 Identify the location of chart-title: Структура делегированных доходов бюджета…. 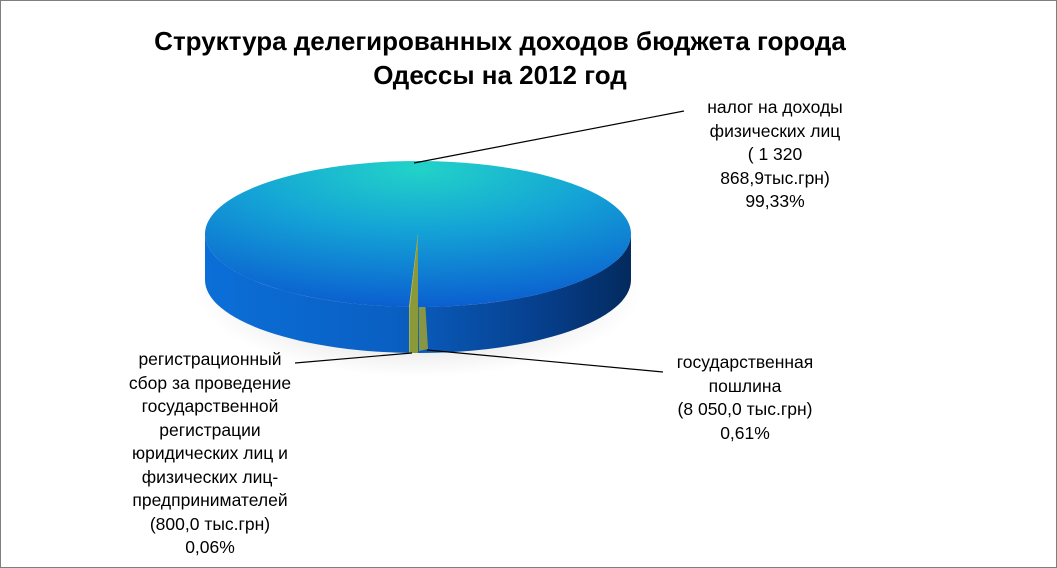
(500, 58).